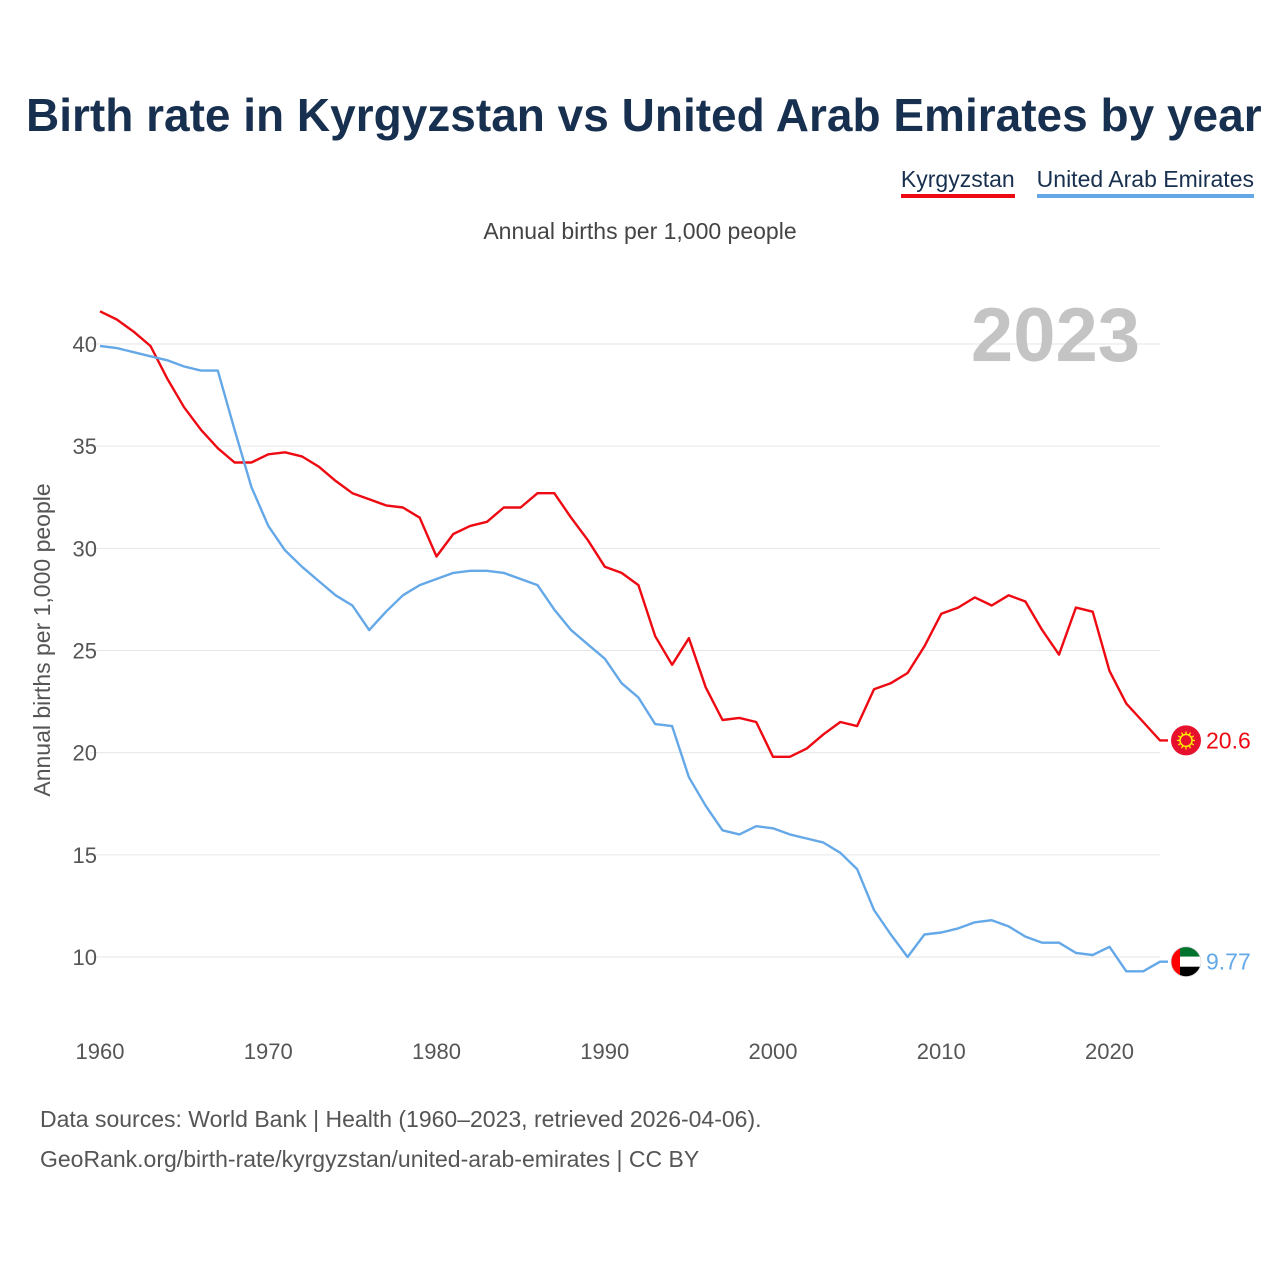  Describe the element at coordinates (1228, 740) in the screenshot. I see `end-value-label: 20.6` at that location.